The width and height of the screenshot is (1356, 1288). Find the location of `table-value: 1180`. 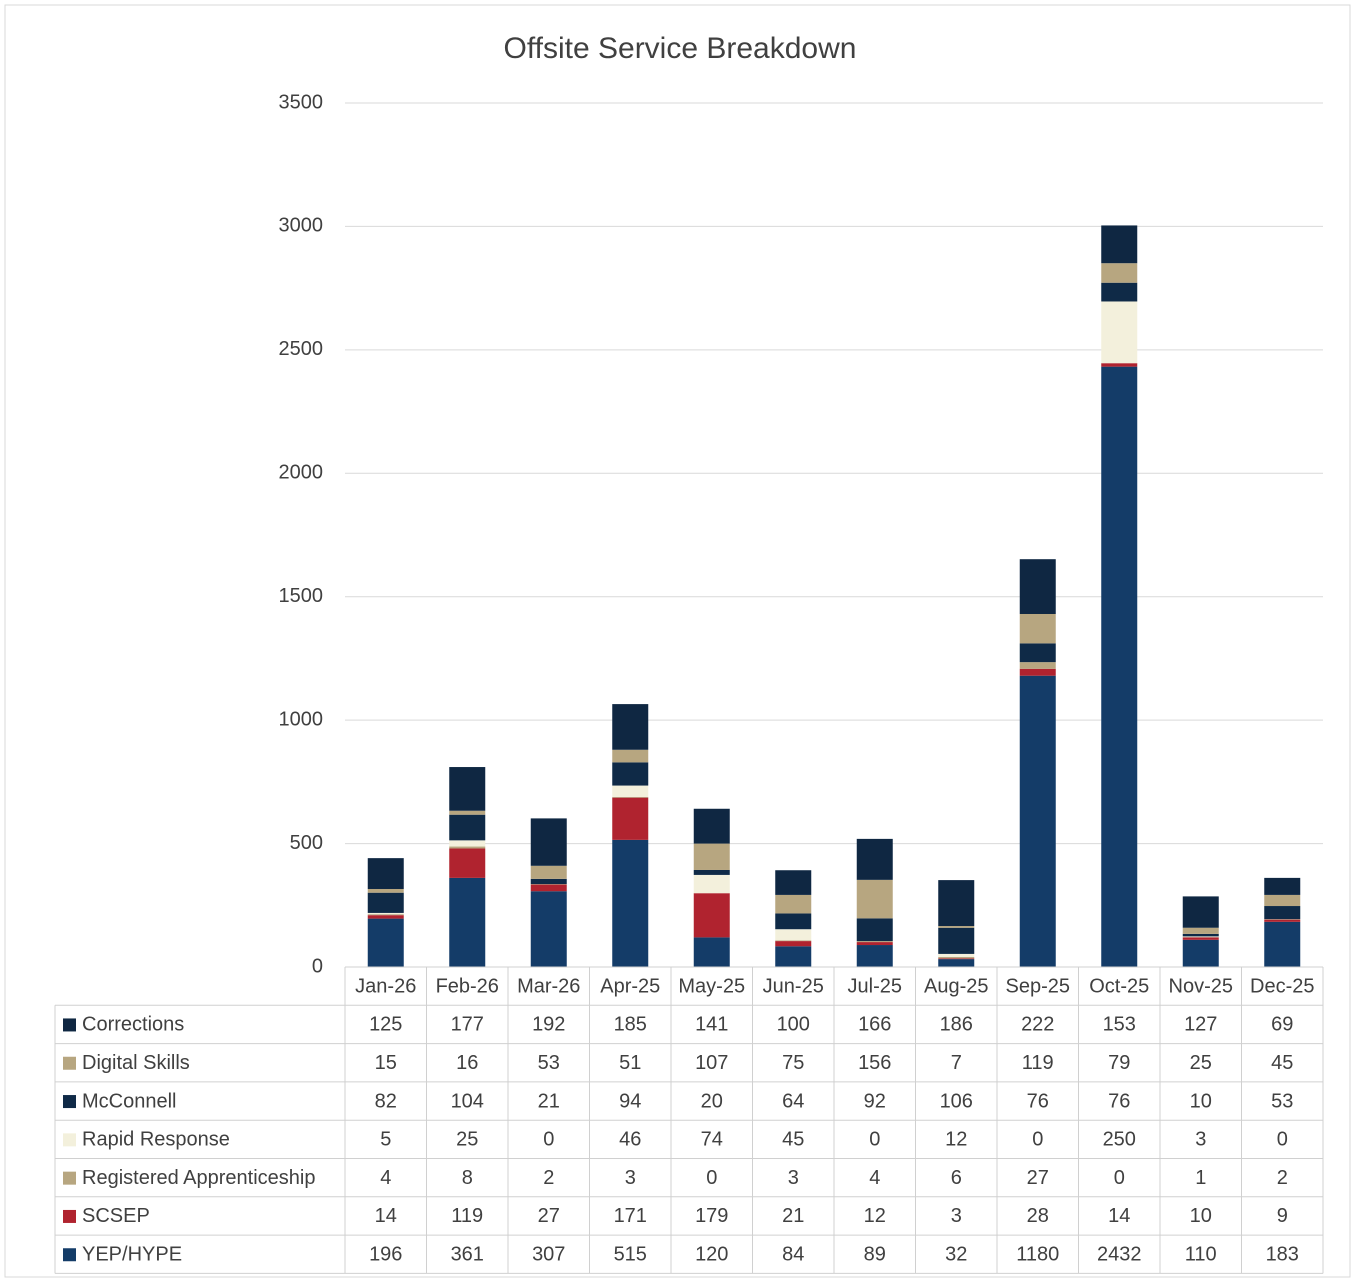

table-value: 1180 is located at coordinates (1037, 1255).